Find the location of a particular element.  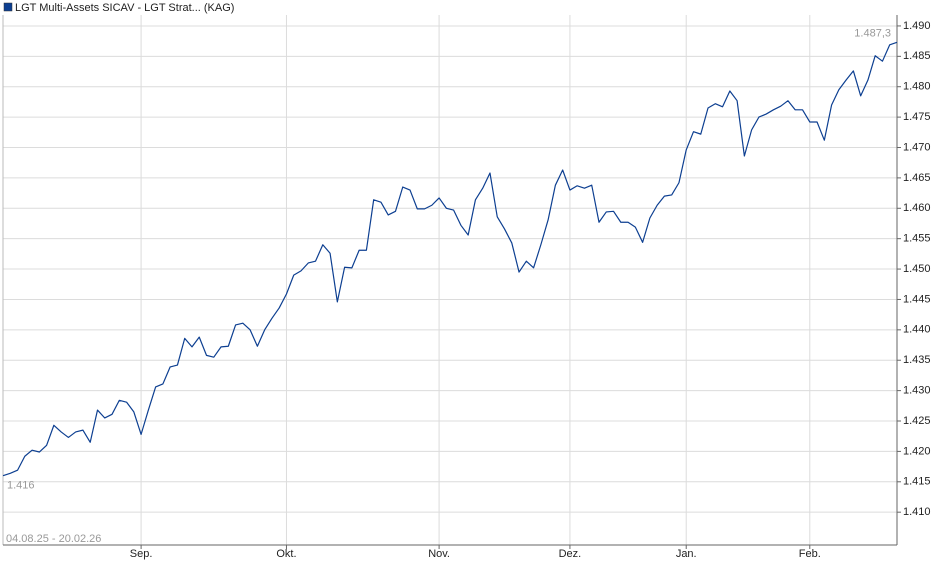

x-tick-label: Nov. is located at coordinates (439, 554).